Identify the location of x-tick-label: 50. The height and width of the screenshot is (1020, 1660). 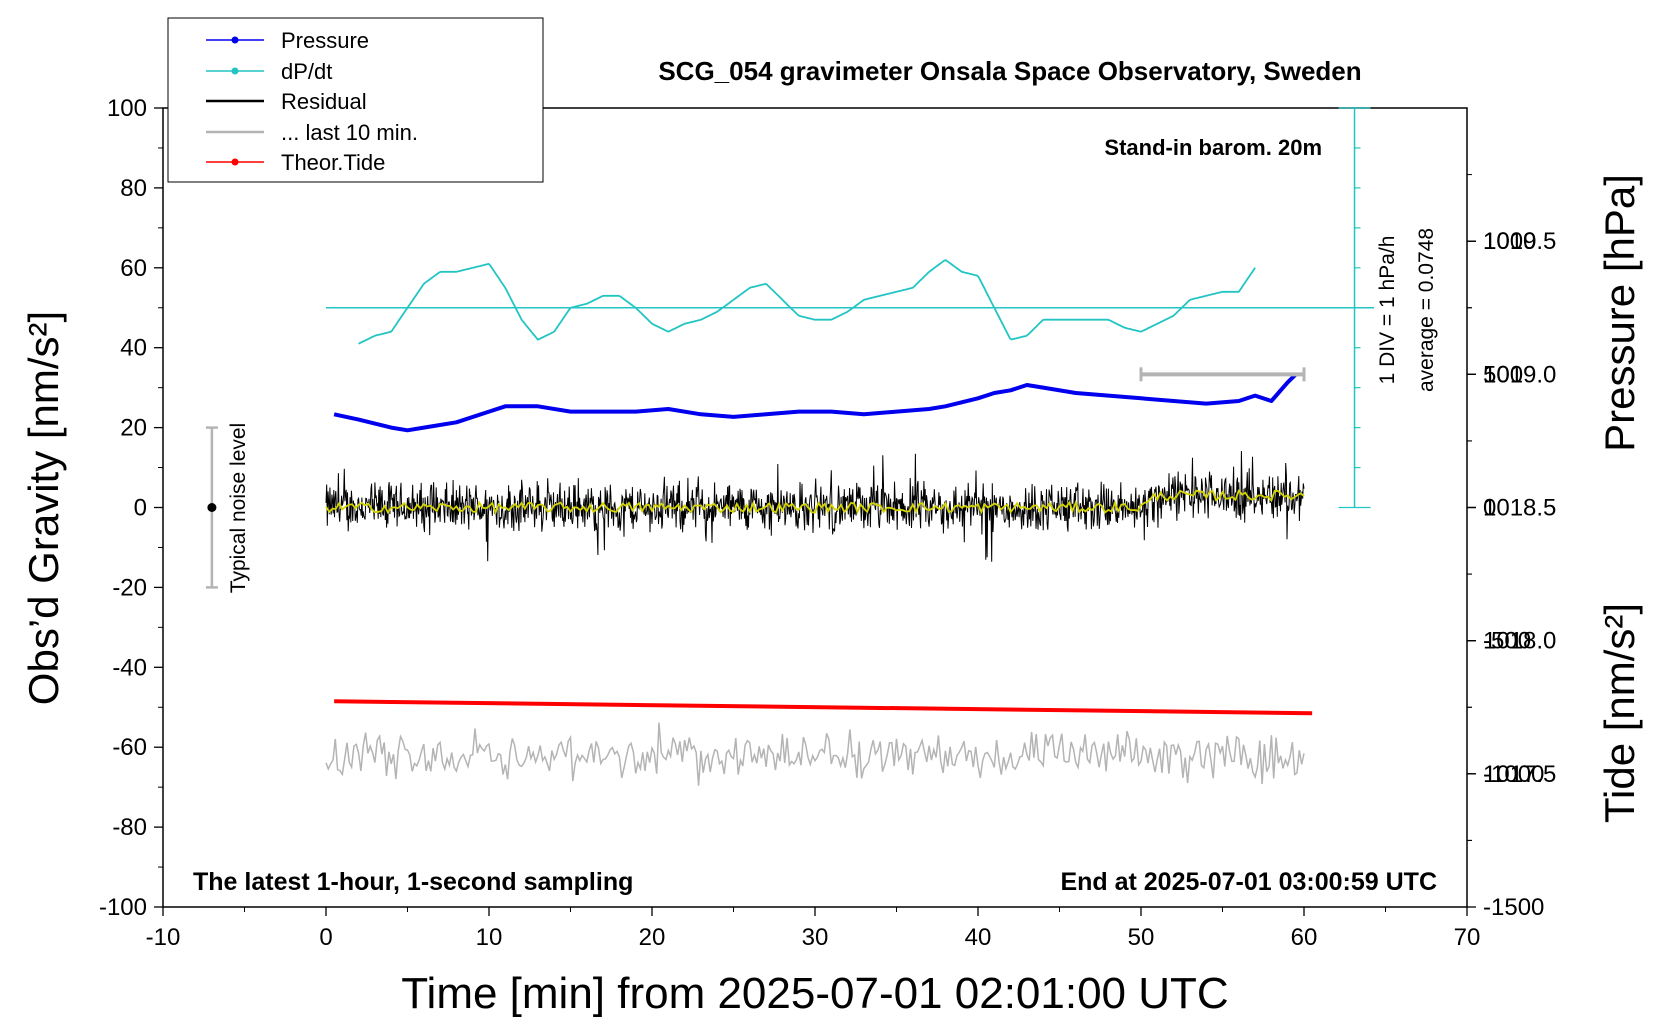
(1141, 937).